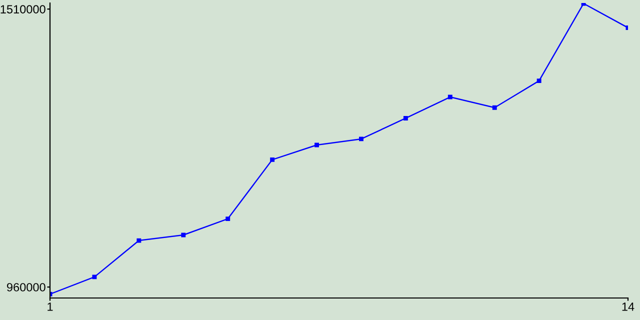 The width and height of the screenshot is (640, 320). Describe the element at coordinates (23, 9) in the screenshot. I see `y-tick-label: 1510000` at that location.